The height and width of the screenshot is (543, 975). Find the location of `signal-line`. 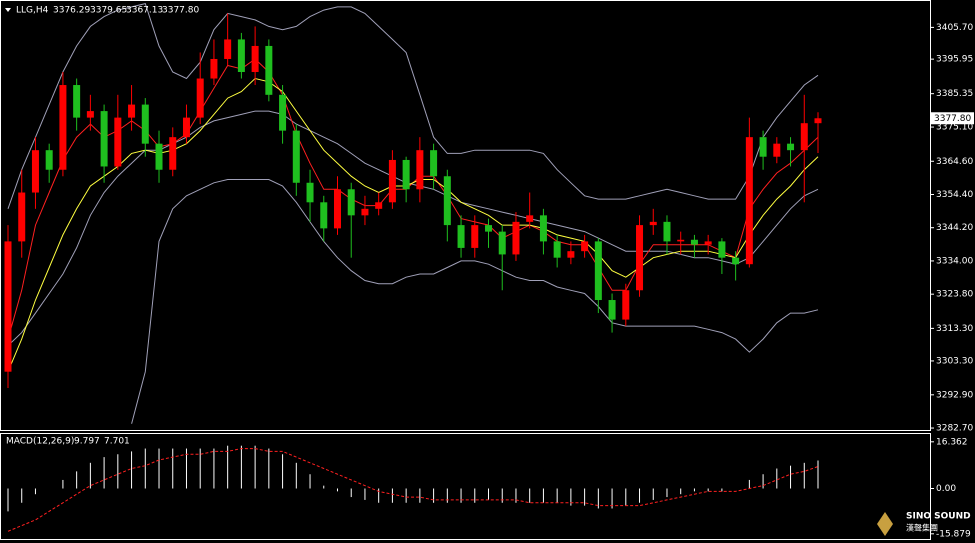

signal-line is located at coordinates (413, 490).